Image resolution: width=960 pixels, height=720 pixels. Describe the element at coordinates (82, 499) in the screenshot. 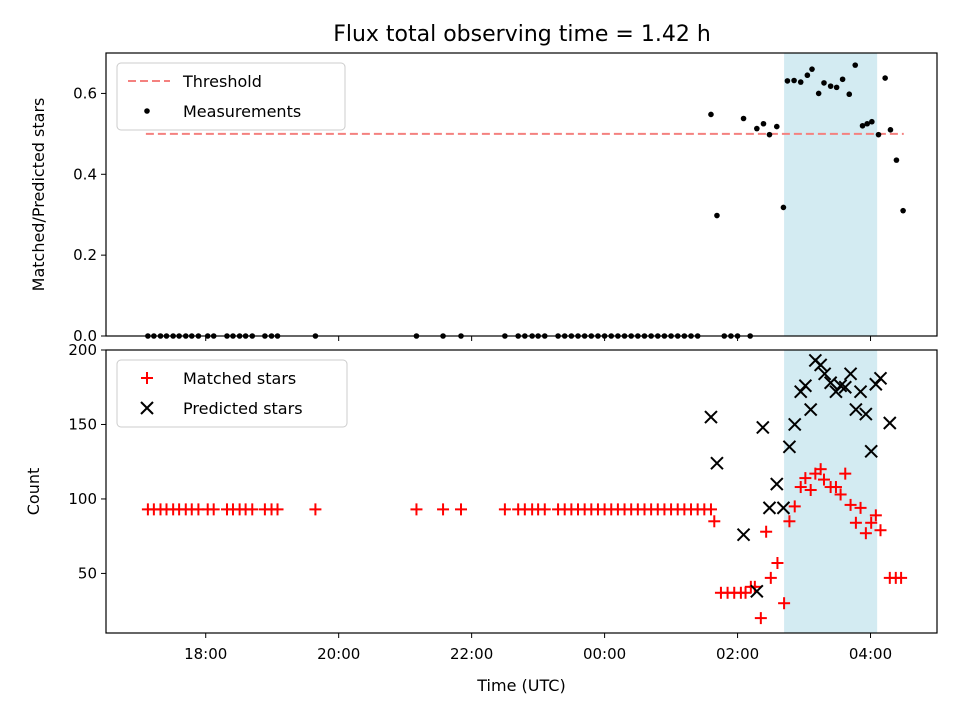

I see `bottom-y-tick-label: 100` at that location.